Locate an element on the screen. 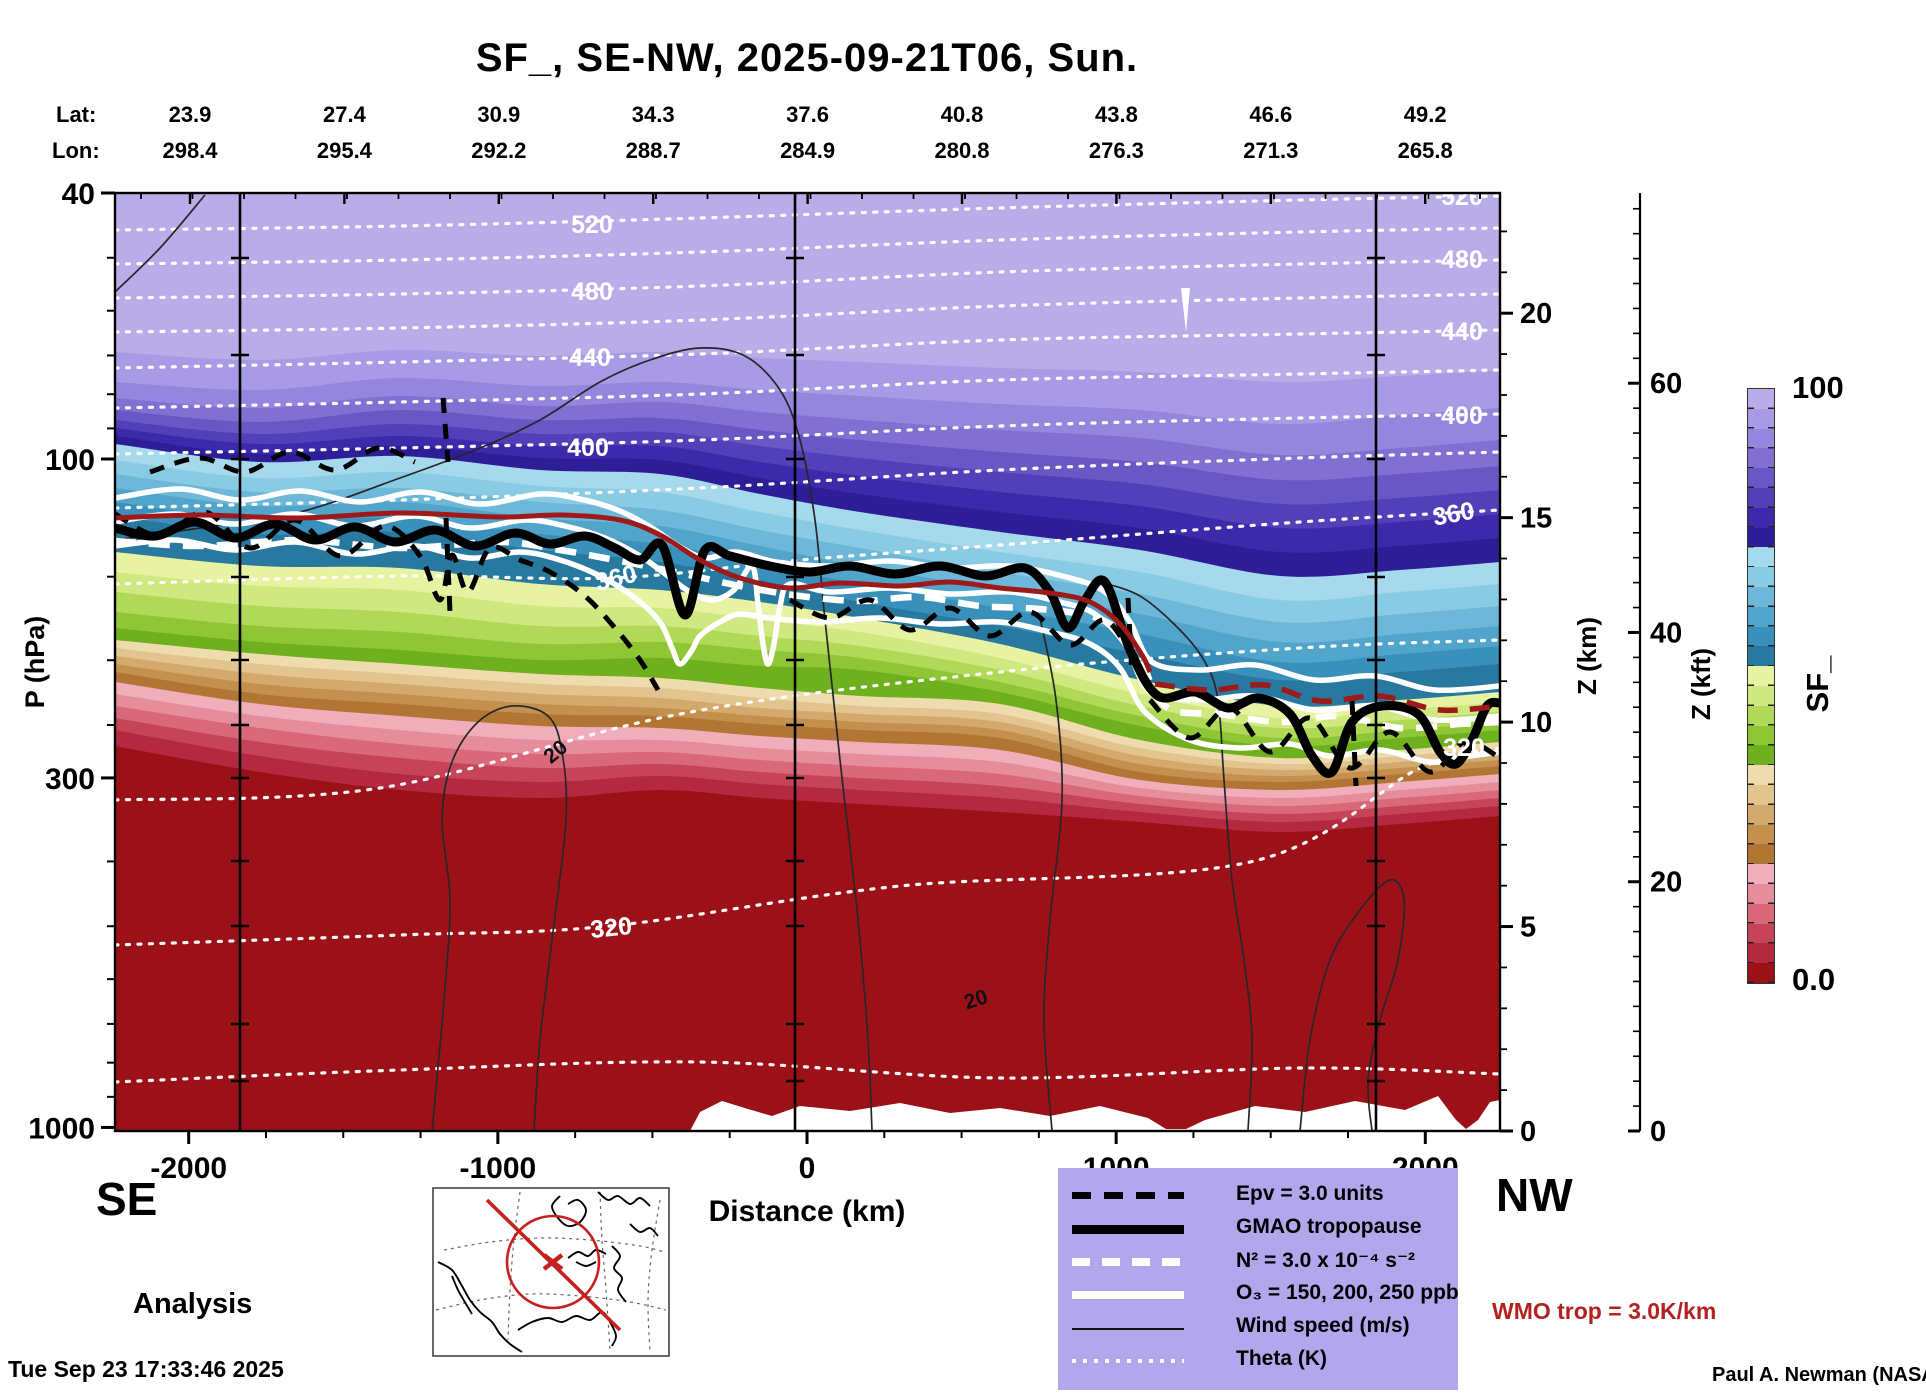  z-kft-axis-title: Z (kft) is located at coordinates (1701, 684).